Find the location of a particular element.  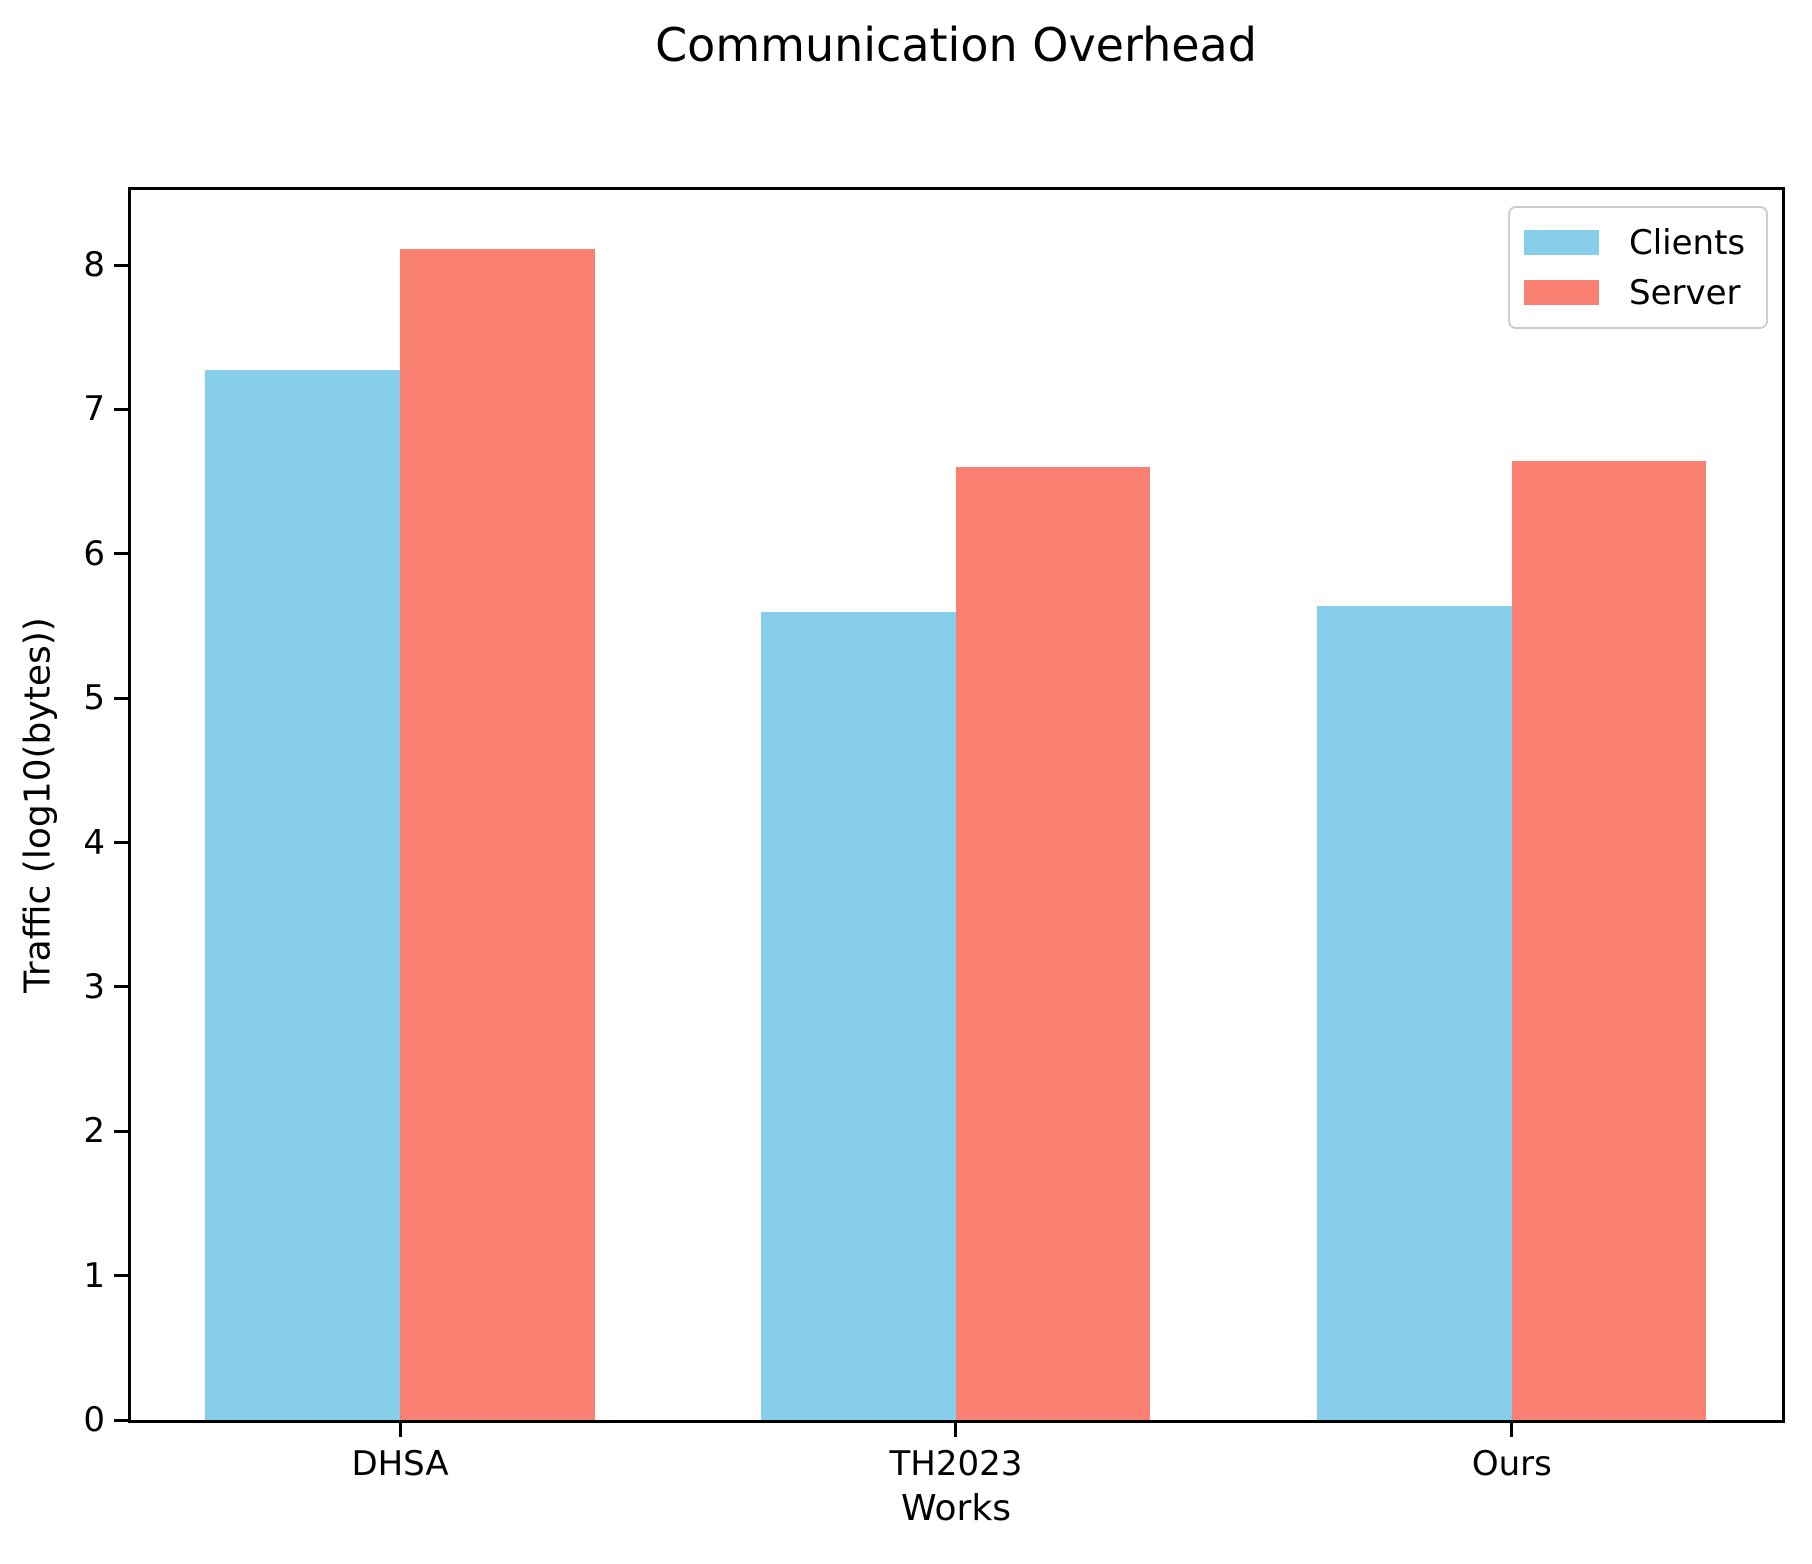

y-tick-label: 6 is located at coordinates (94, 553).